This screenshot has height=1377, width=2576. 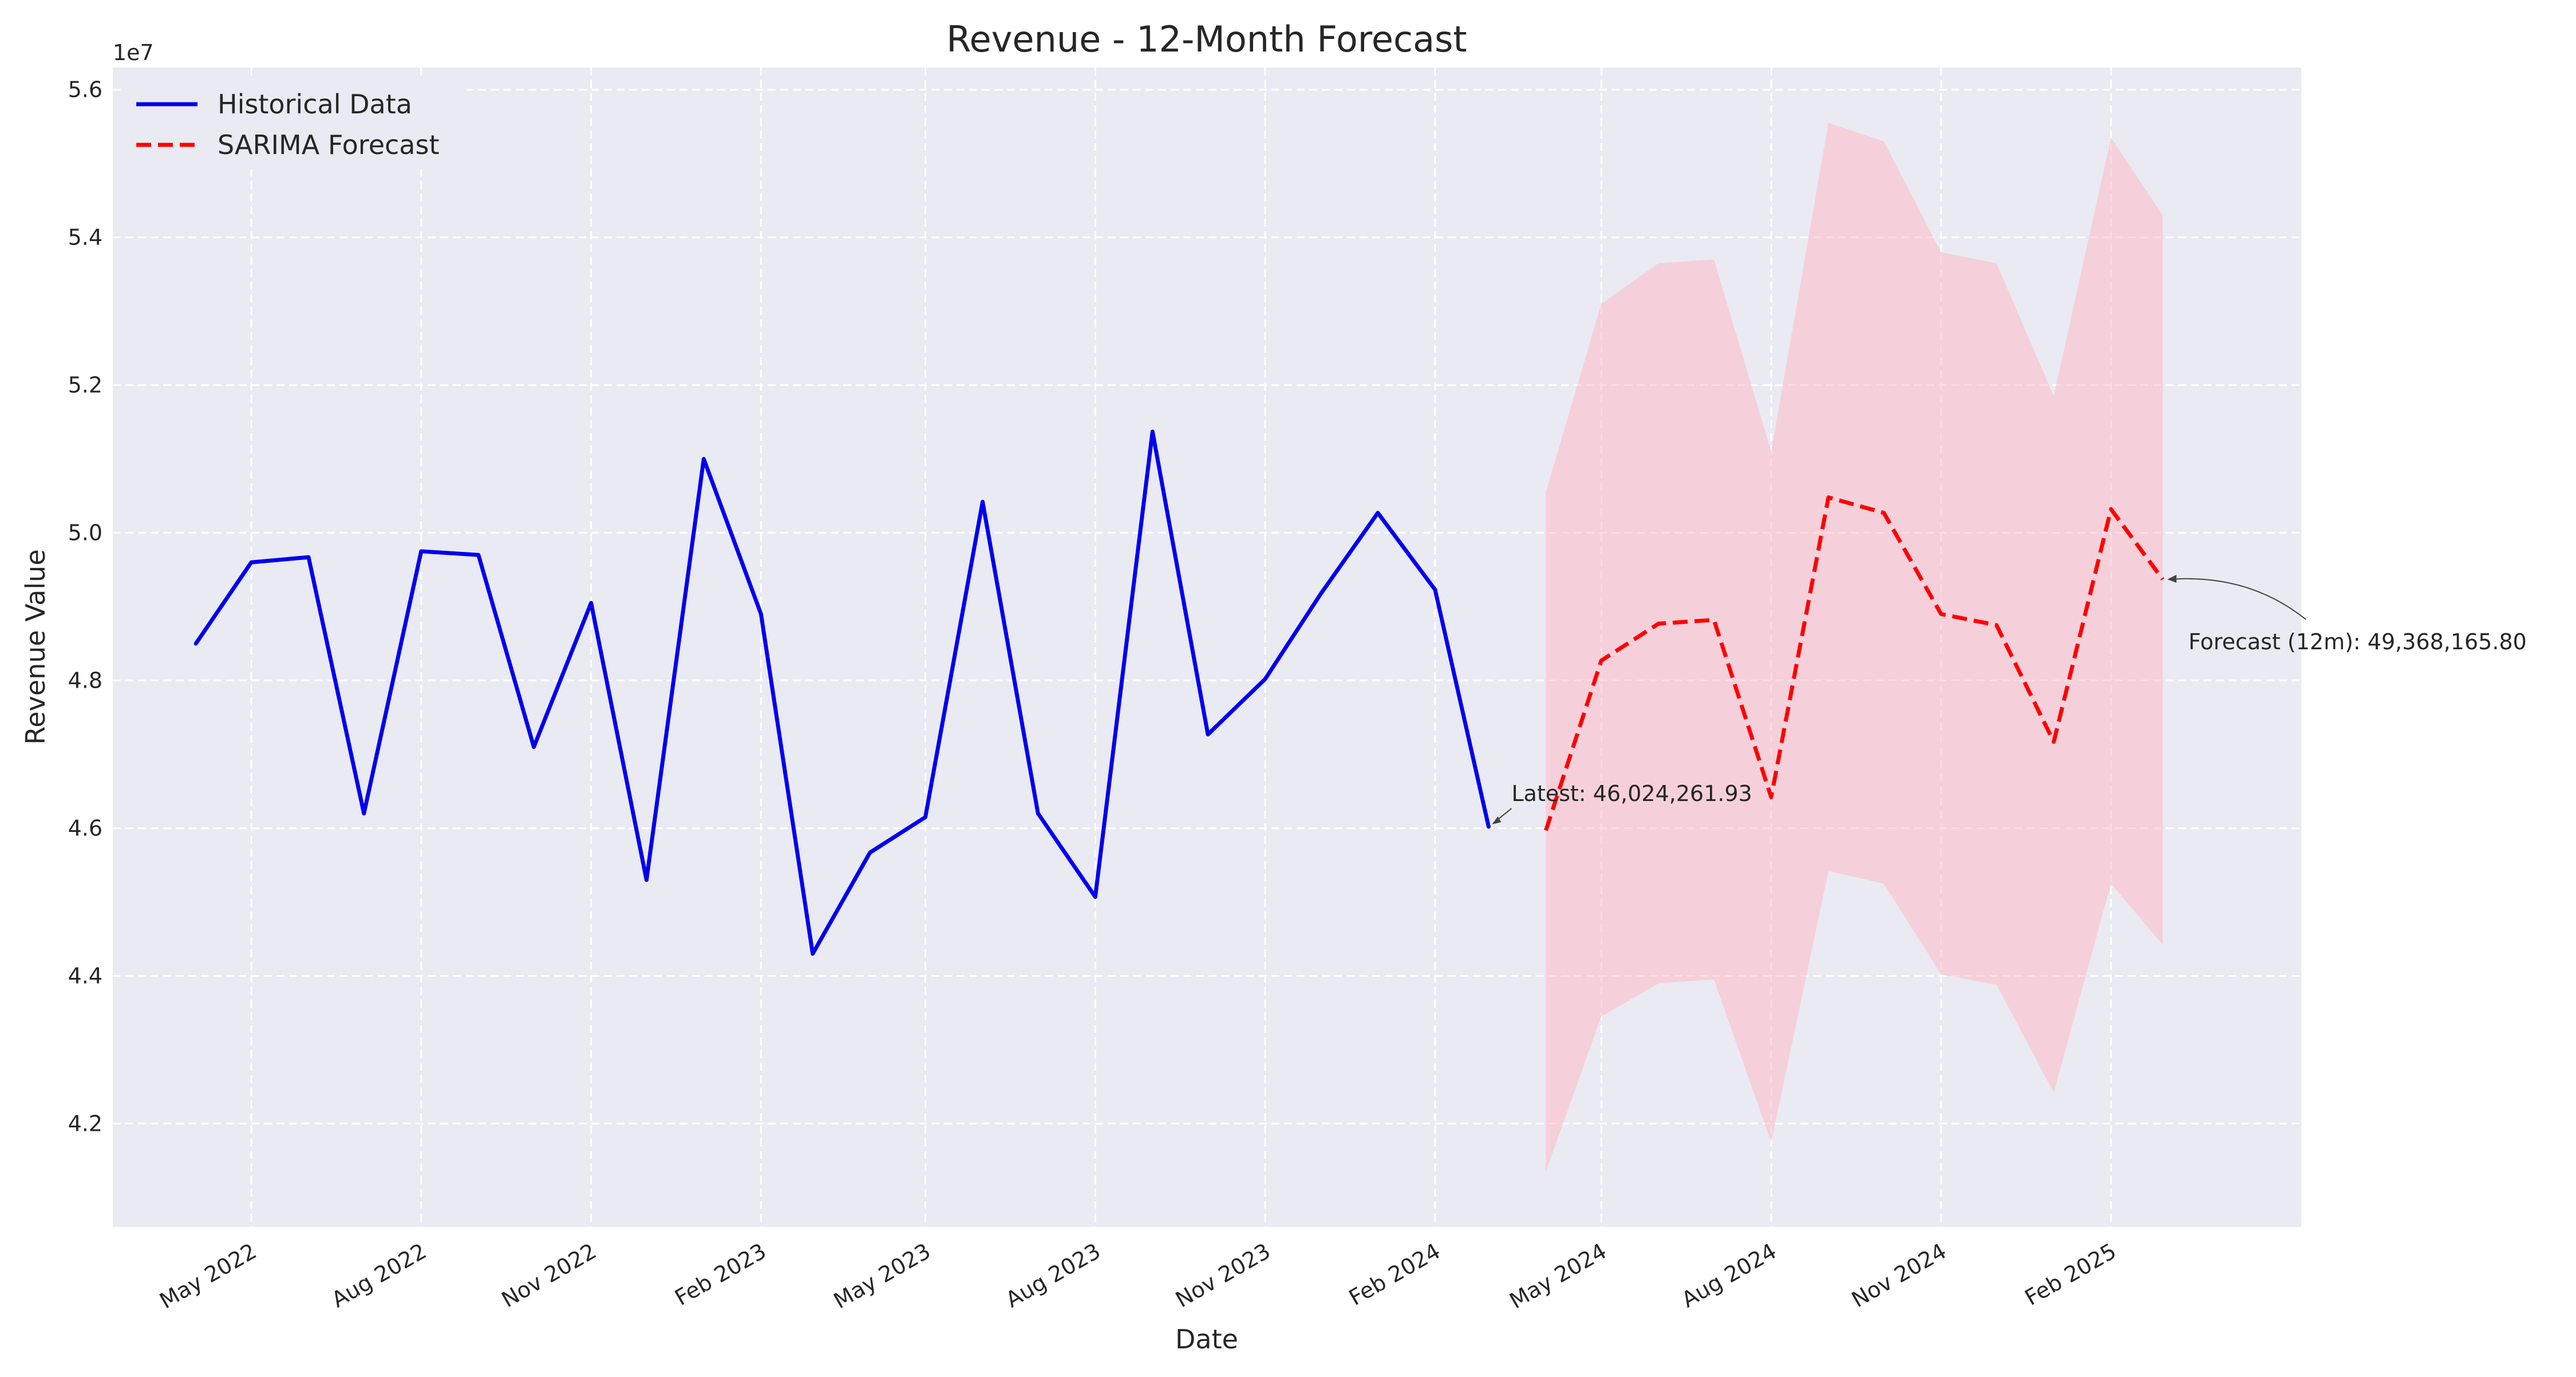 I want to click on y-tick-label: 5.4, so click(x=85, y=237).